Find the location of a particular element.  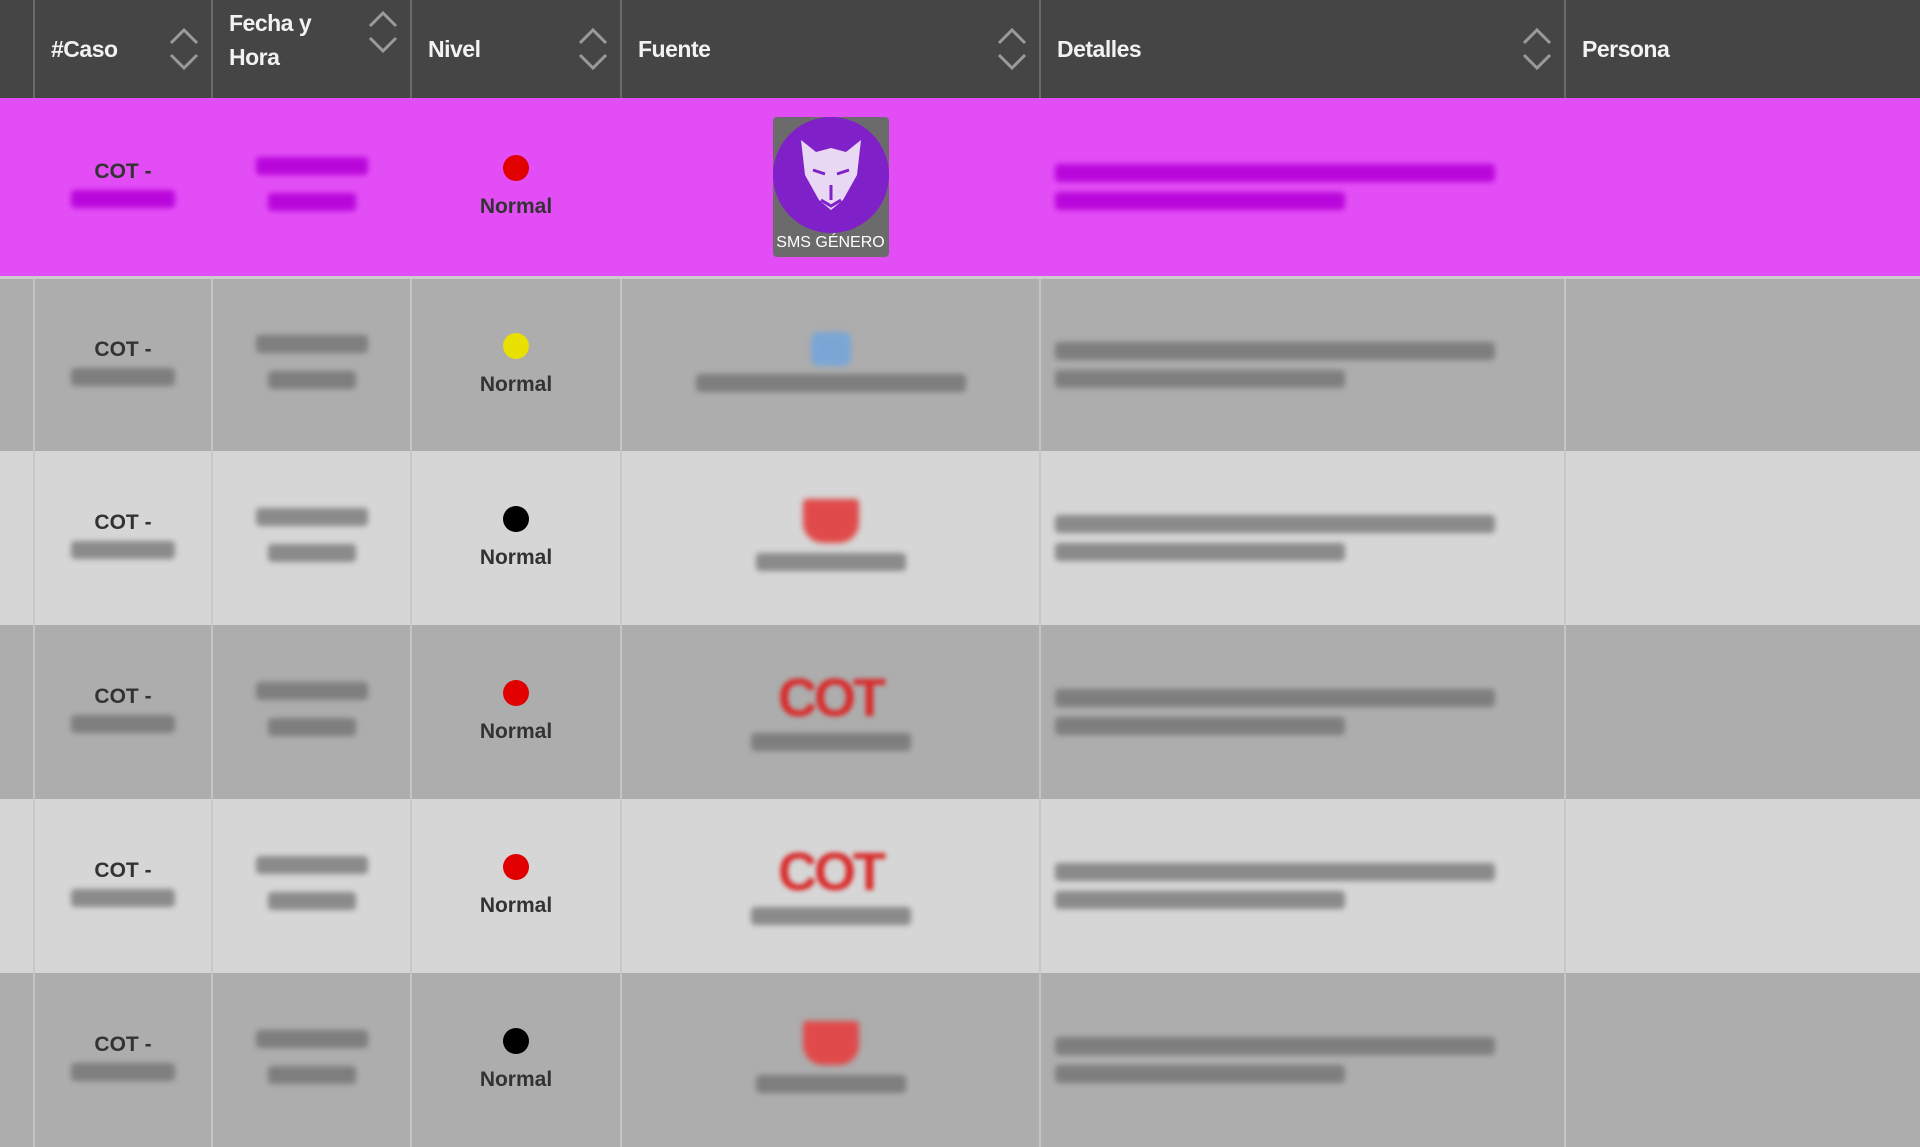

header-detalles: Detalles is located at coordinates (1303, 49).